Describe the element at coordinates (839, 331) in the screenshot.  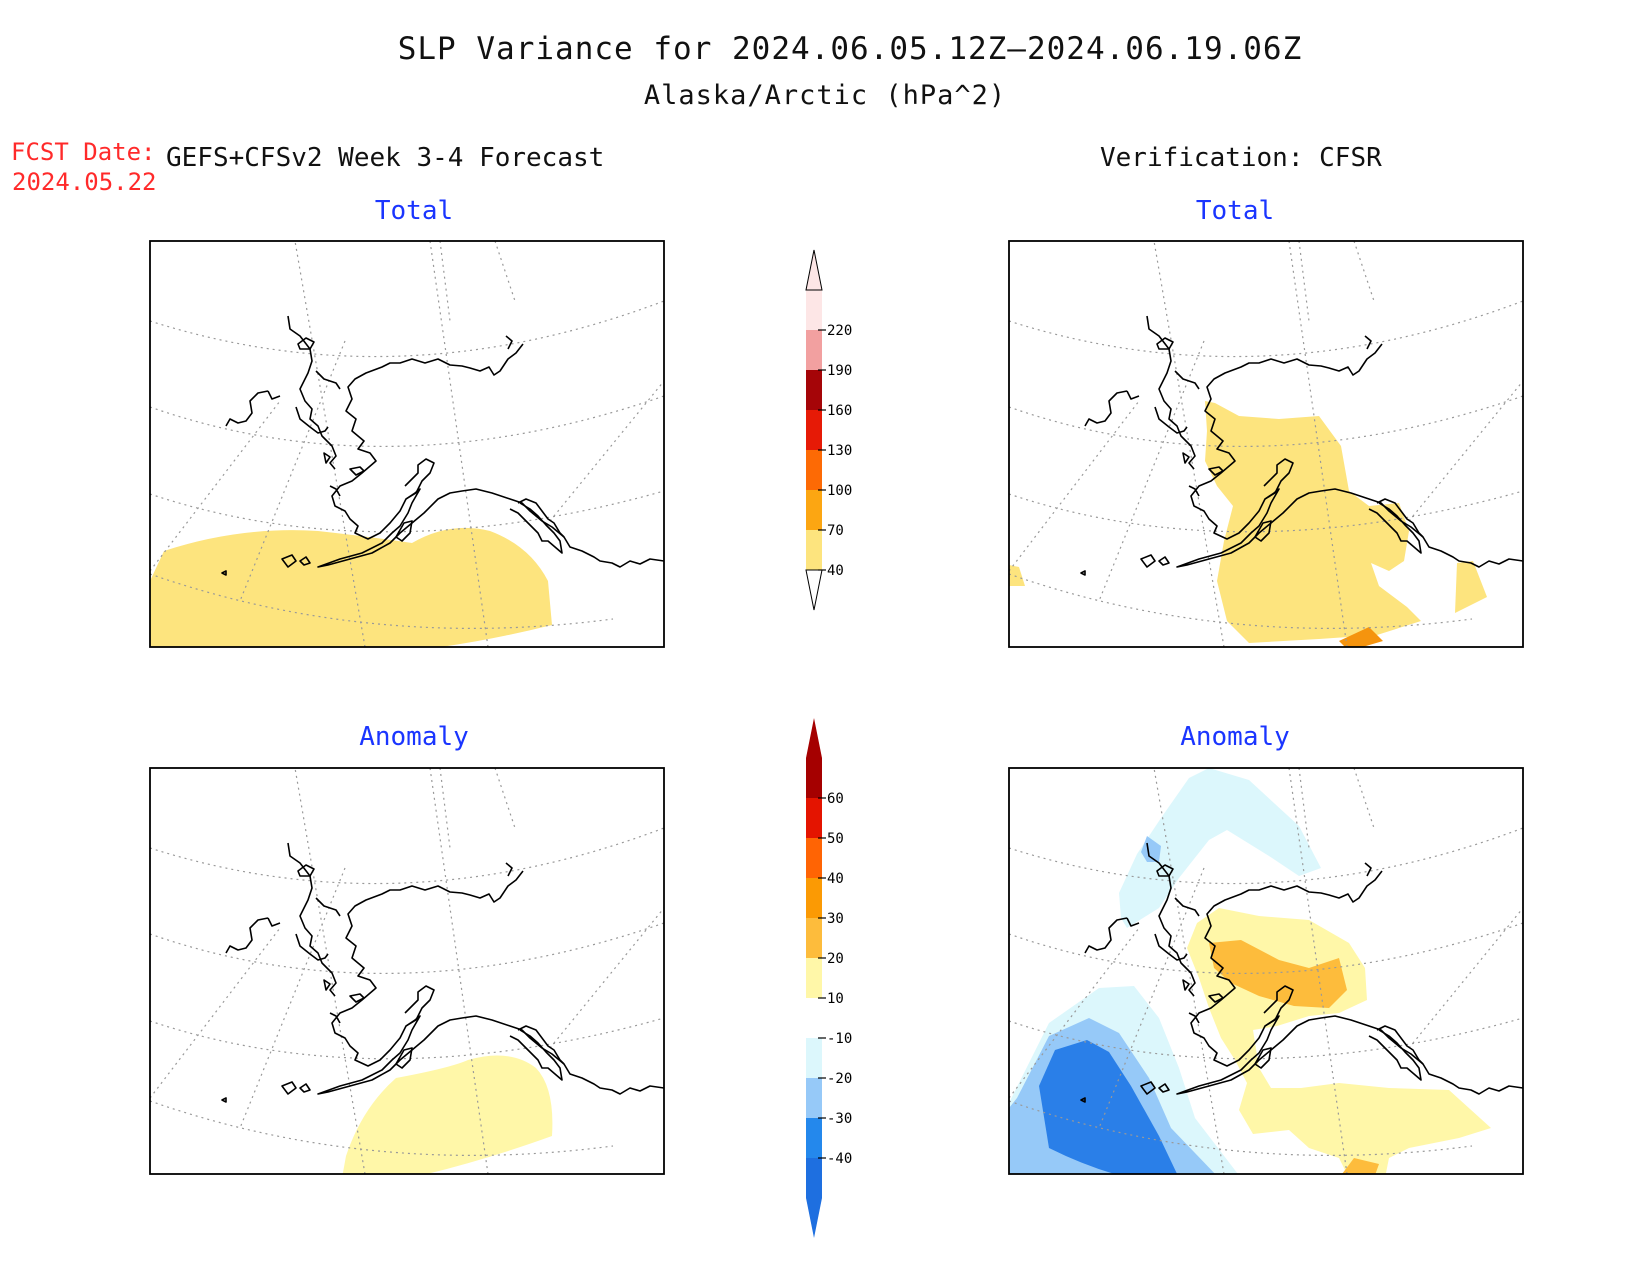
I see `total-colorbar-label: 220` at that location.